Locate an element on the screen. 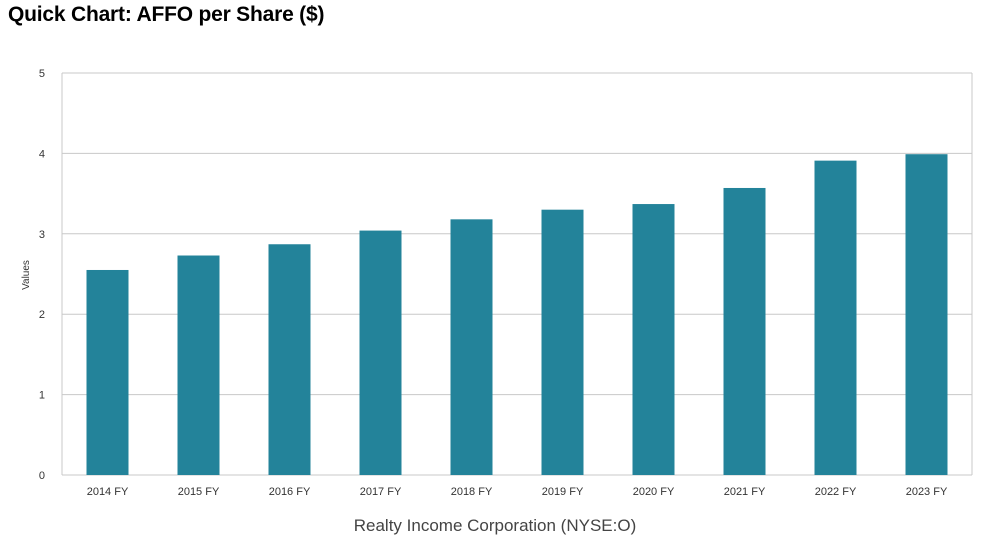 The image size is (994, 556). y-tick-label: 5 is located at coordinates (42, 74).